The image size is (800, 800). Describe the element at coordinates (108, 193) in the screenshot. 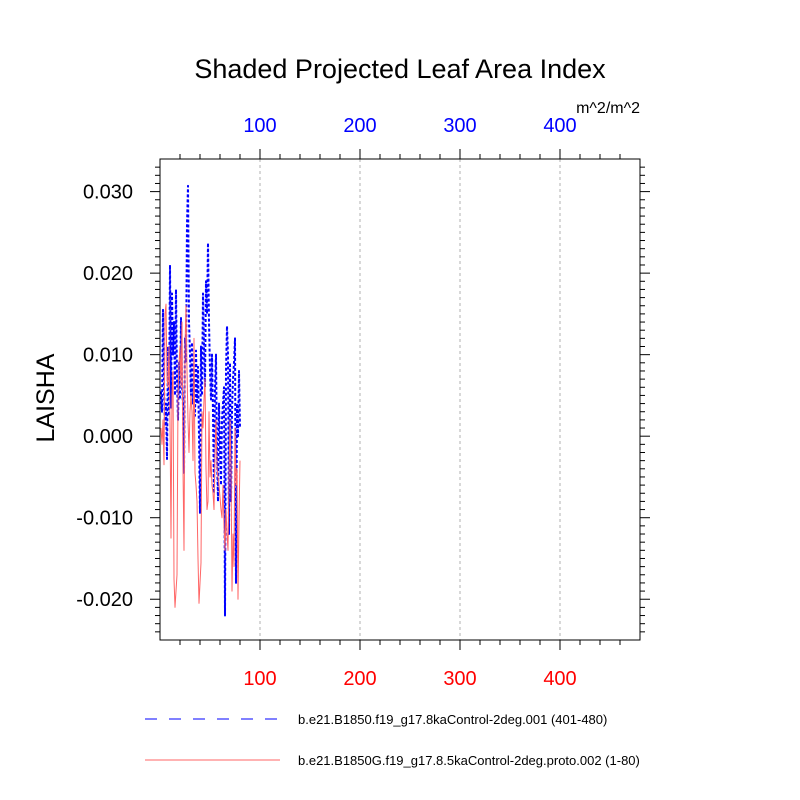

I see `y-tick-label: 0.030` at that location.